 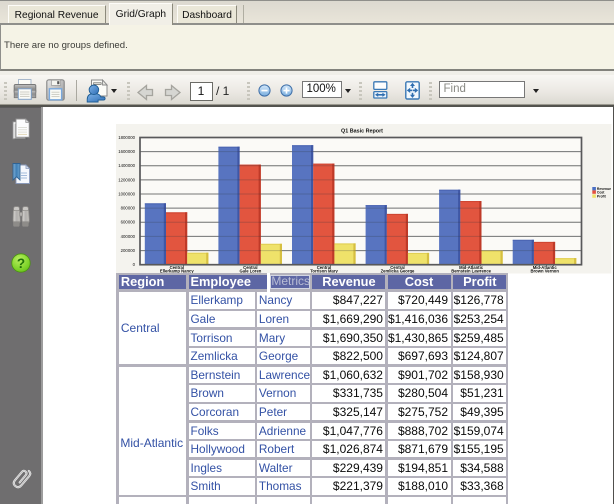 I want to click on svg-text: 200000, so click(x=128, y=250).